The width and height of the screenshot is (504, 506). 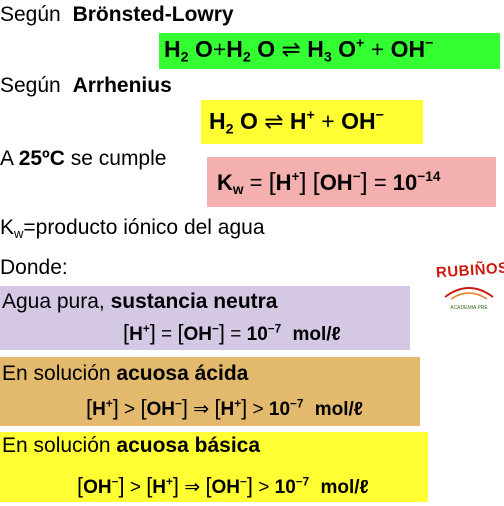 What do you see at coordinates (469, 308) in the screenshot?
I see `logo-tagline: ACADEMIA PRE` at bounding box center [469, 308].